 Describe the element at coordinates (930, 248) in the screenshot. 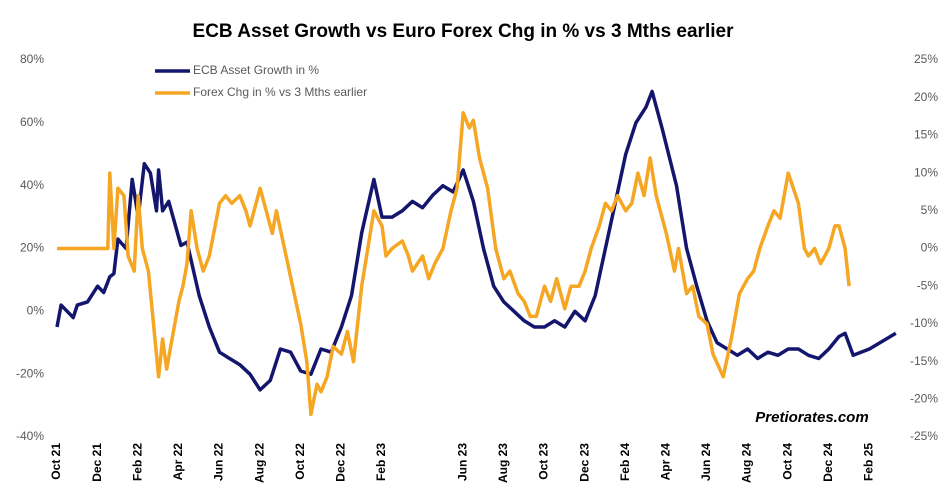

I see `y2-tick-label: 0%` at that location.